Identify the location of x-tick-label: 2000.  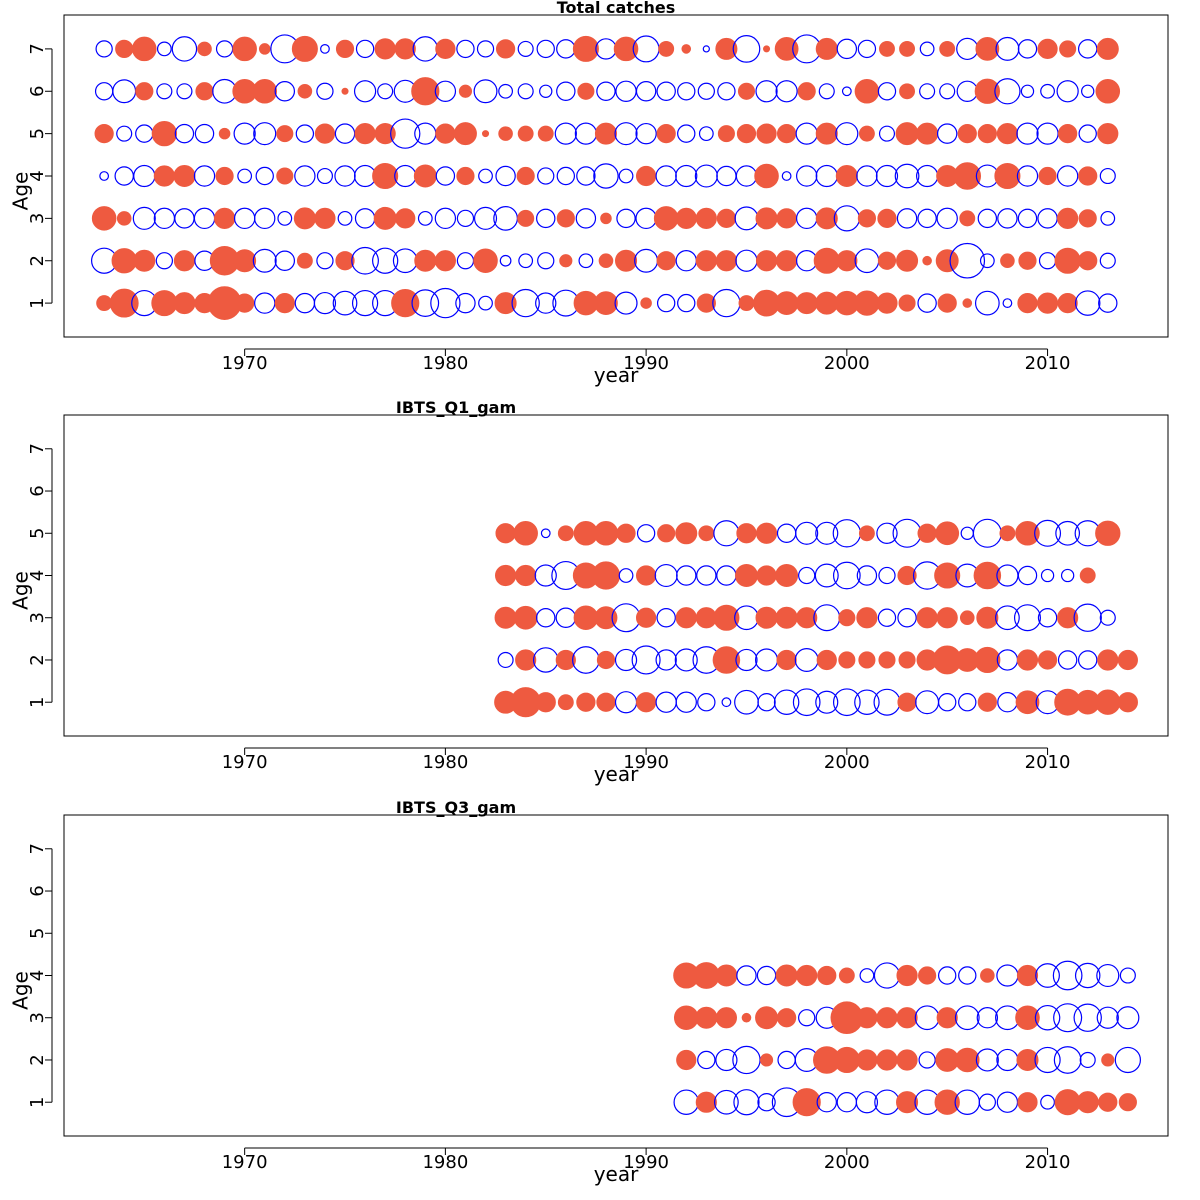
(847, 762).